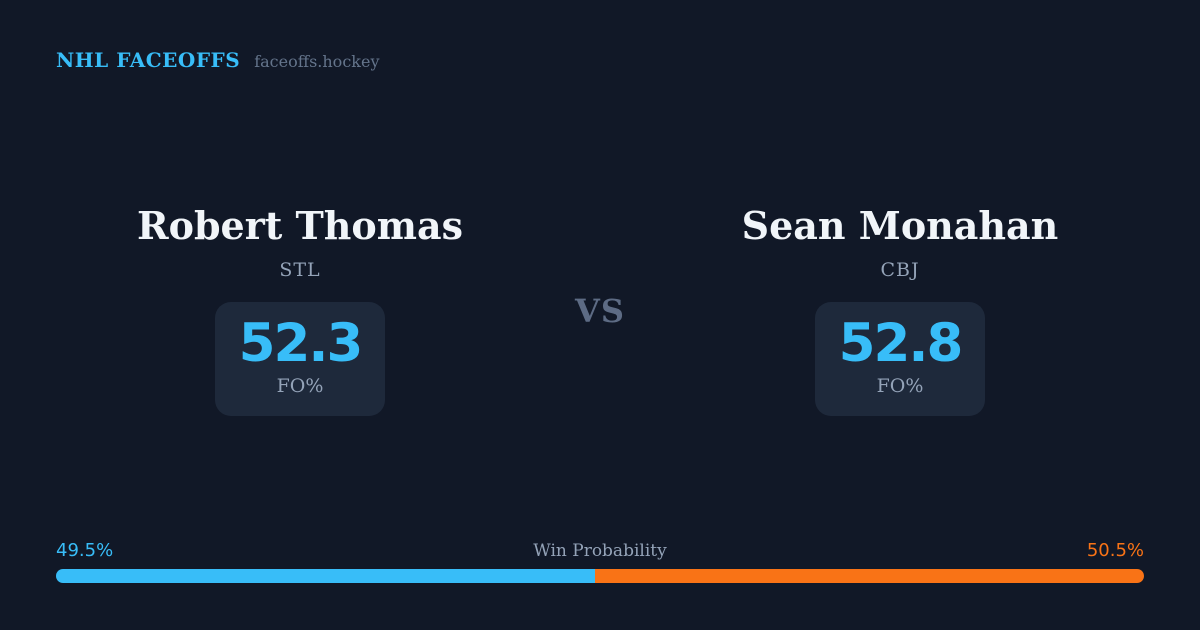 The width and height of the screenshot is (1200, 630). Describe the element at coordinates (325, 576) in the screenshot. I see `win-probability-bar-left-segment` at that location.